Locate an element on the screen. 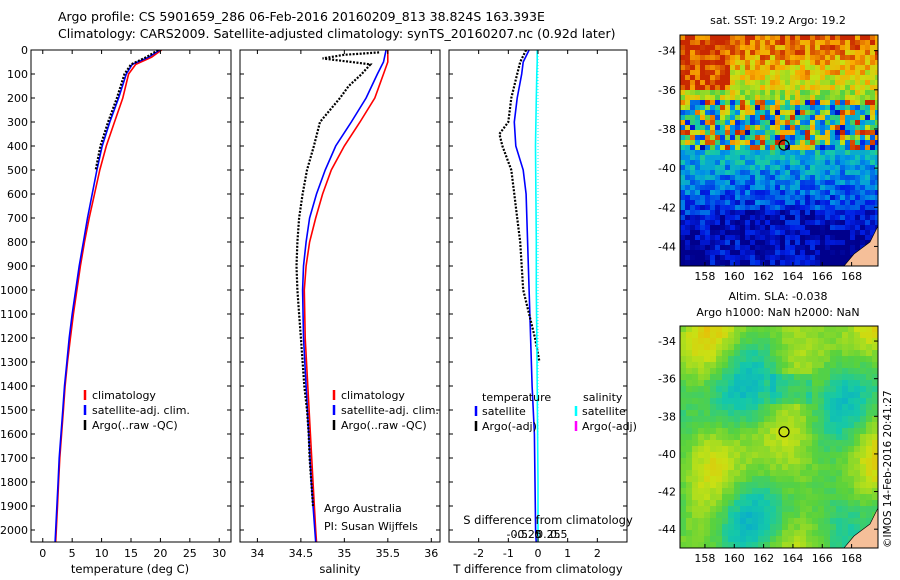  x-tick-label: 15 is located at coordinates (131, 553).